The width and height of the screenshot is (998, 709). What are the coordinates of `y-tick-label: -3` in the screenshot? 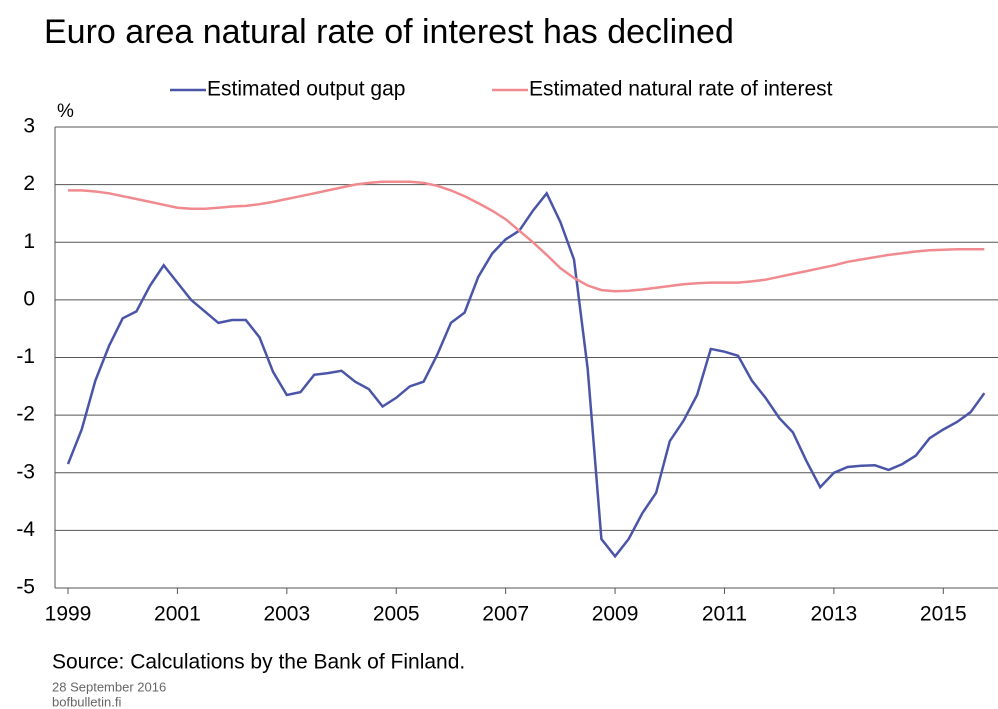 It's located at (25, 471).